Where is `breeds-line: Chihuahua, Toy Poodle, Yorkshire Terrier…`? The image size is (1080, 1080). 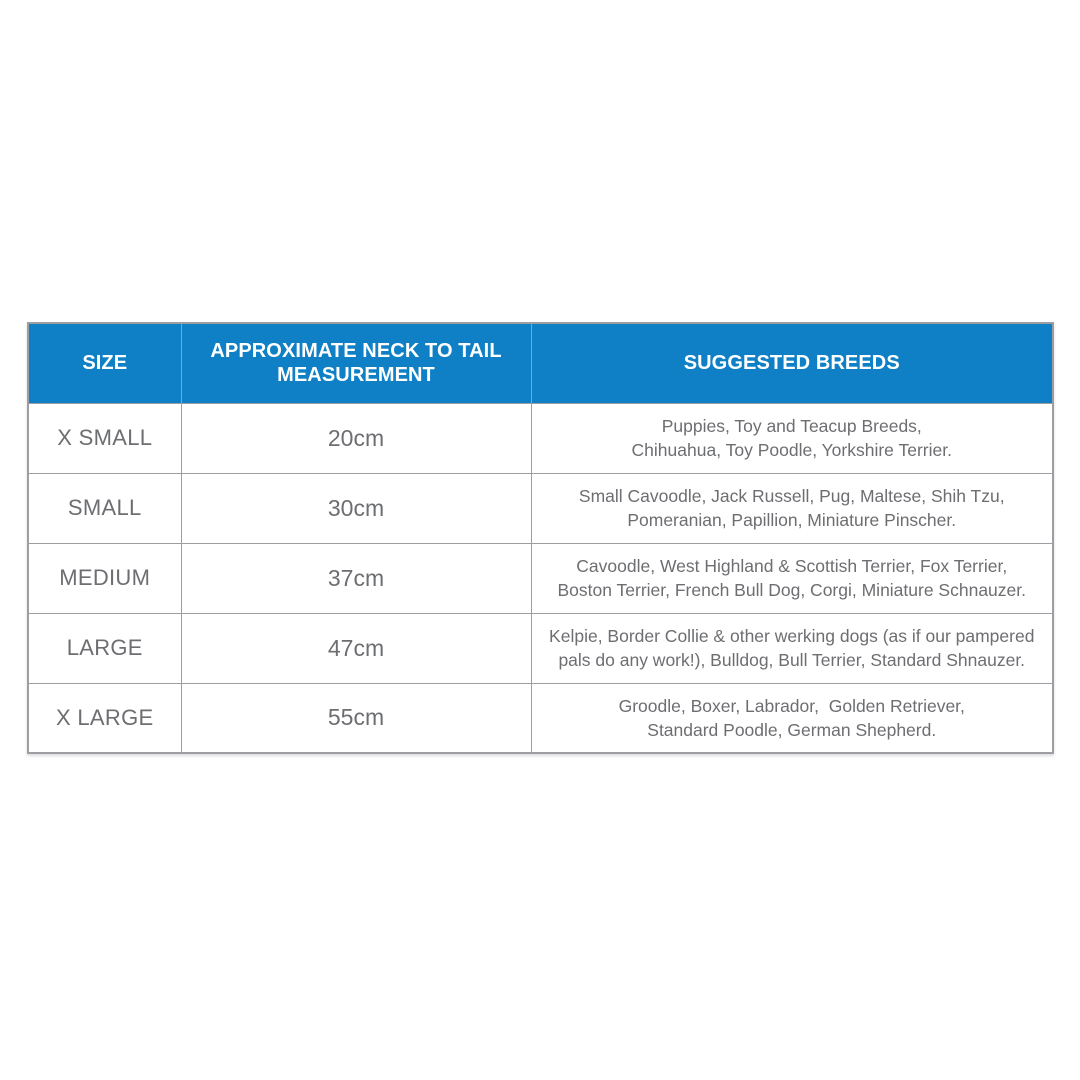
breeds-line: Chihuahua, Toy Poodle, Yorkshire Terrier… is located at coordinates (791, 450).